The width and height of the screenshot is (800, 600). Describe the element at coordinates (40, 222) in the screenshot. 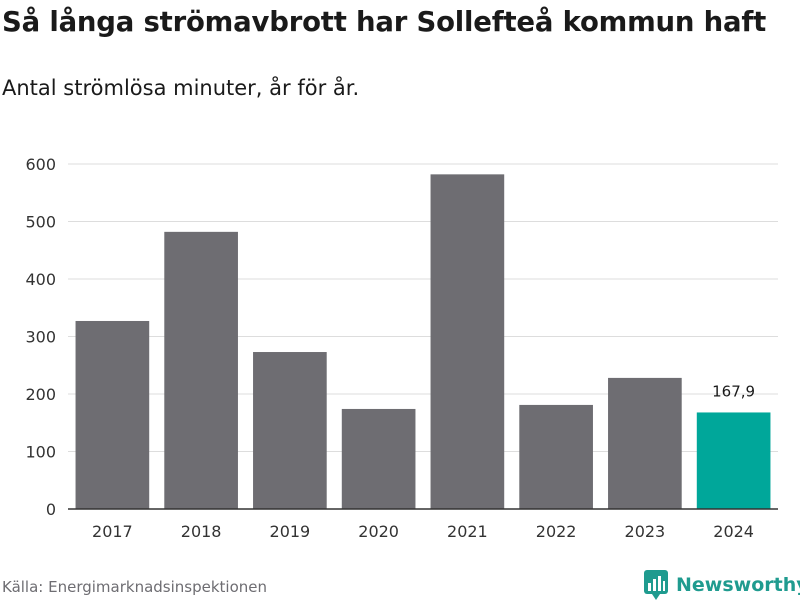

I see `y-tick-label: 500` at that location.